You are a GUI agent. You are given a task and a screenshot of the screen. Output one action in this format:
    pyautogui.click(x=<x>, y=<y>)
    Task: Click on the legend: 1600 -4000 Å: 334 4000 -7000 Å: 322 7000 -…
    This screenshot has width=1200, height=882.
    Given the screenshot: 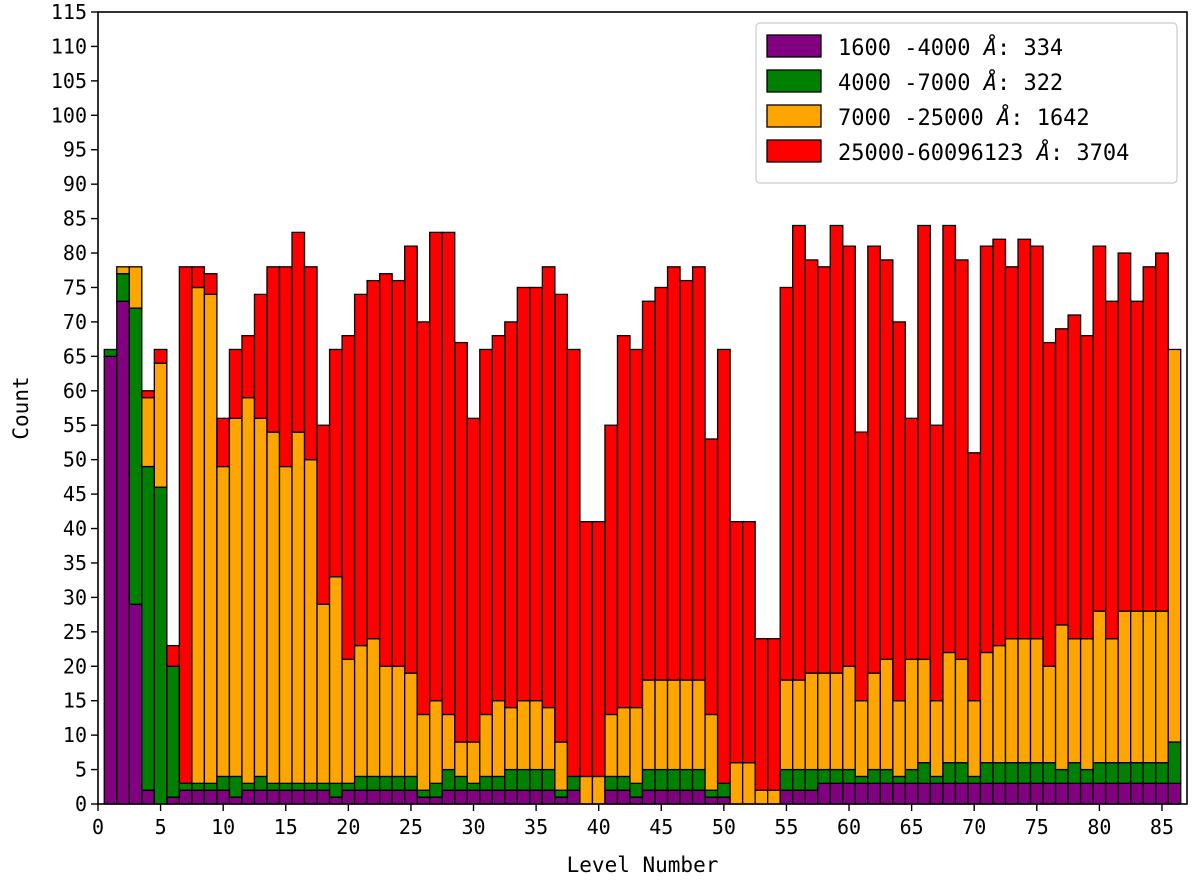 What is the action you would take?
    pyautogui.click(x=966, y=103)
    